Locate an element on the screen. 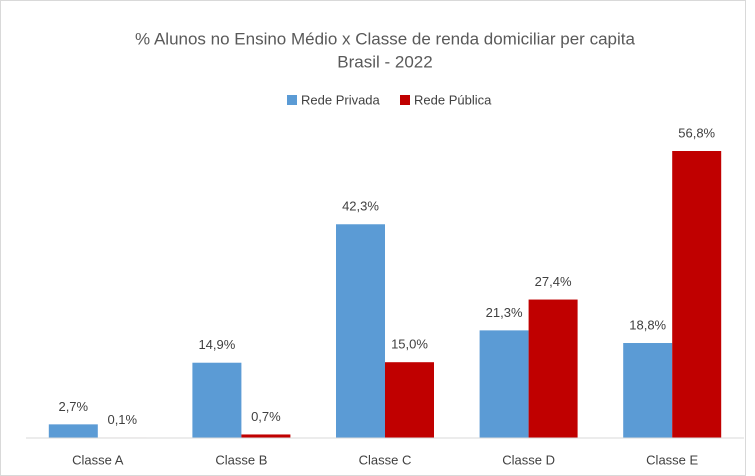 The image size is (755, 476). data-label: 14,9% is located at coordinates (216, 344).